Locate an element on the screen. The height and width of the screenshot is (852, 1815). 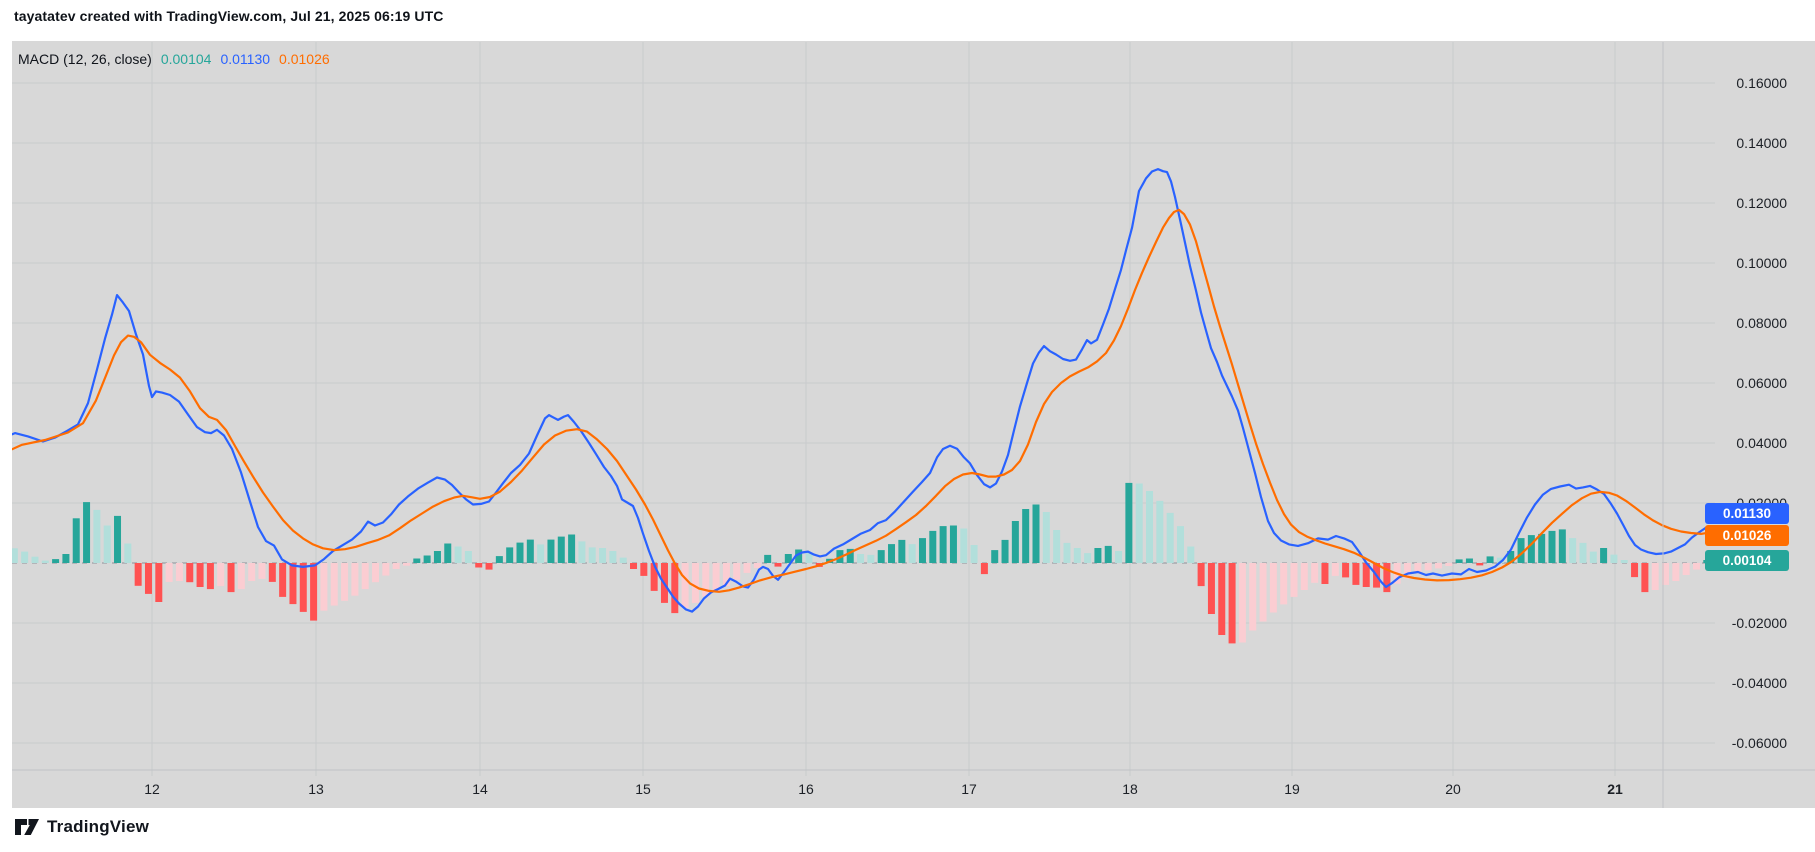
time-axis-label: 12 is located at coordinates (152, 789).